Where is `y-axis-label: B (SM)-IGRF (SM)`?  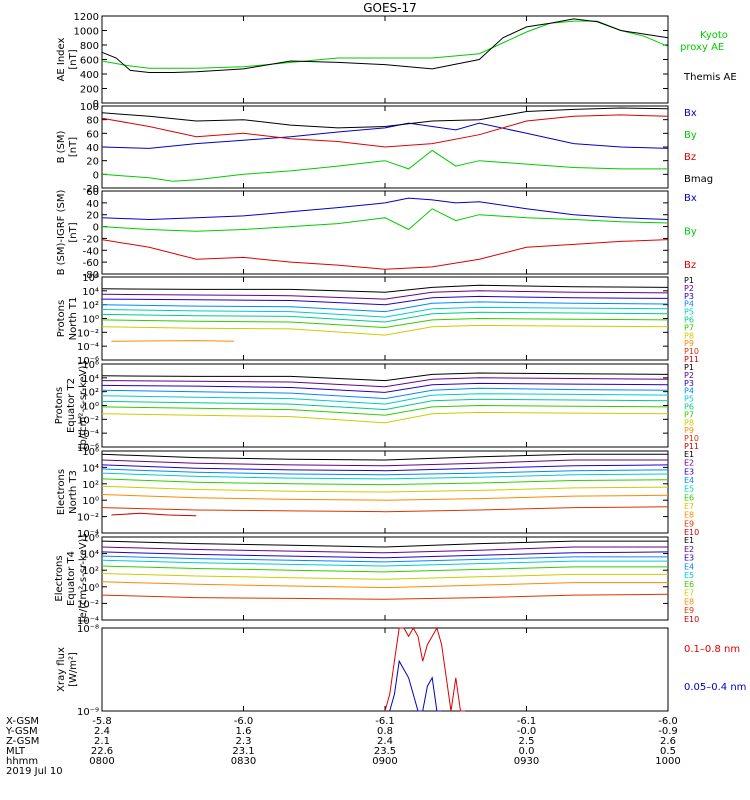
y-axis-label: B (SM)-IGRF (SM) is located at coordinates (61, 233).